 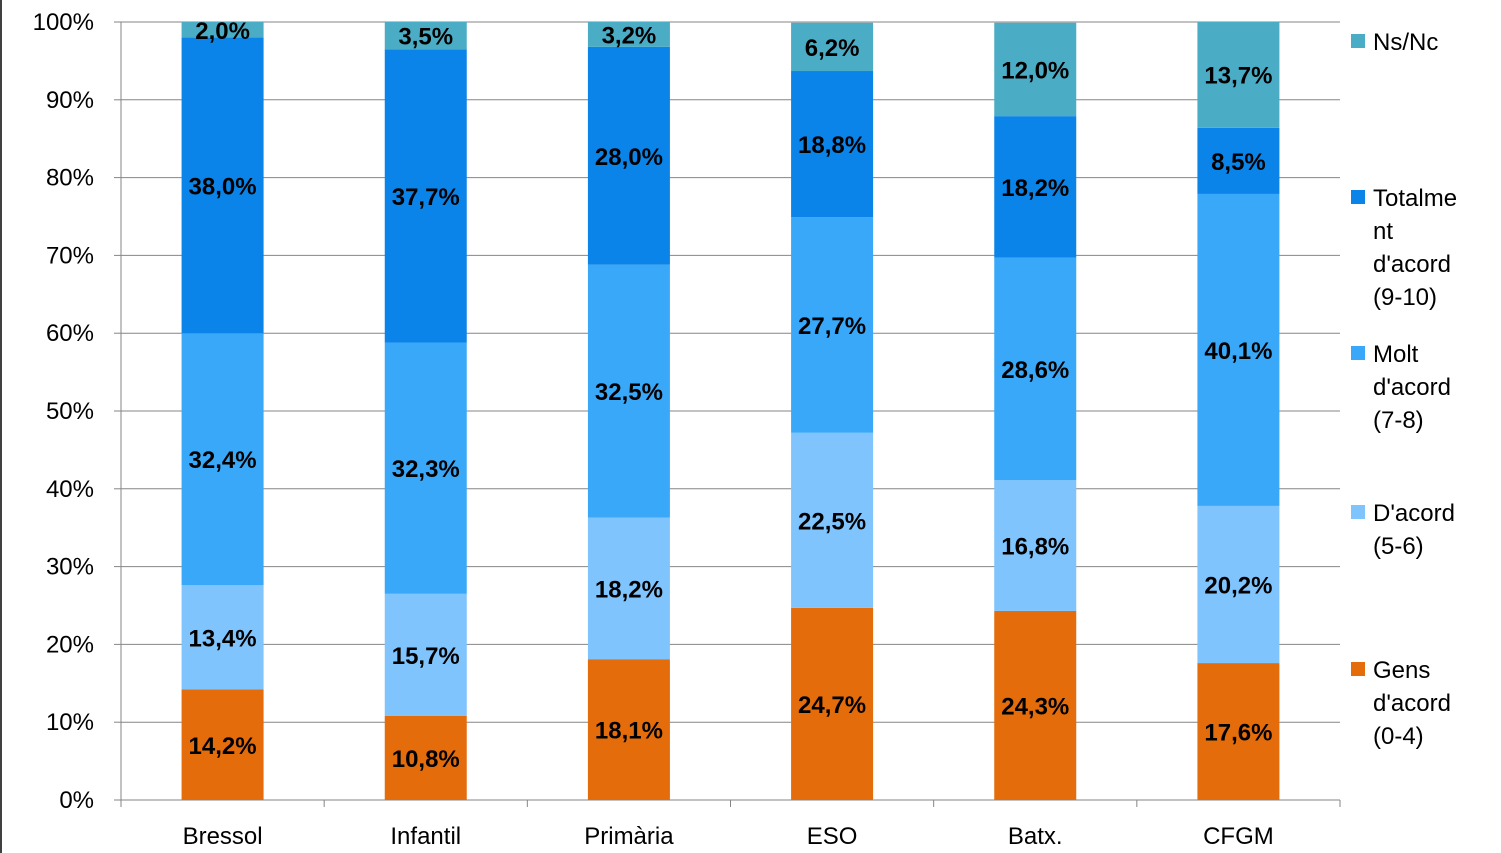 What do you see at coordinates (70, 722) in the screenshot?
I see `y-tick-label: 10%` at bounding box center [70, 722].